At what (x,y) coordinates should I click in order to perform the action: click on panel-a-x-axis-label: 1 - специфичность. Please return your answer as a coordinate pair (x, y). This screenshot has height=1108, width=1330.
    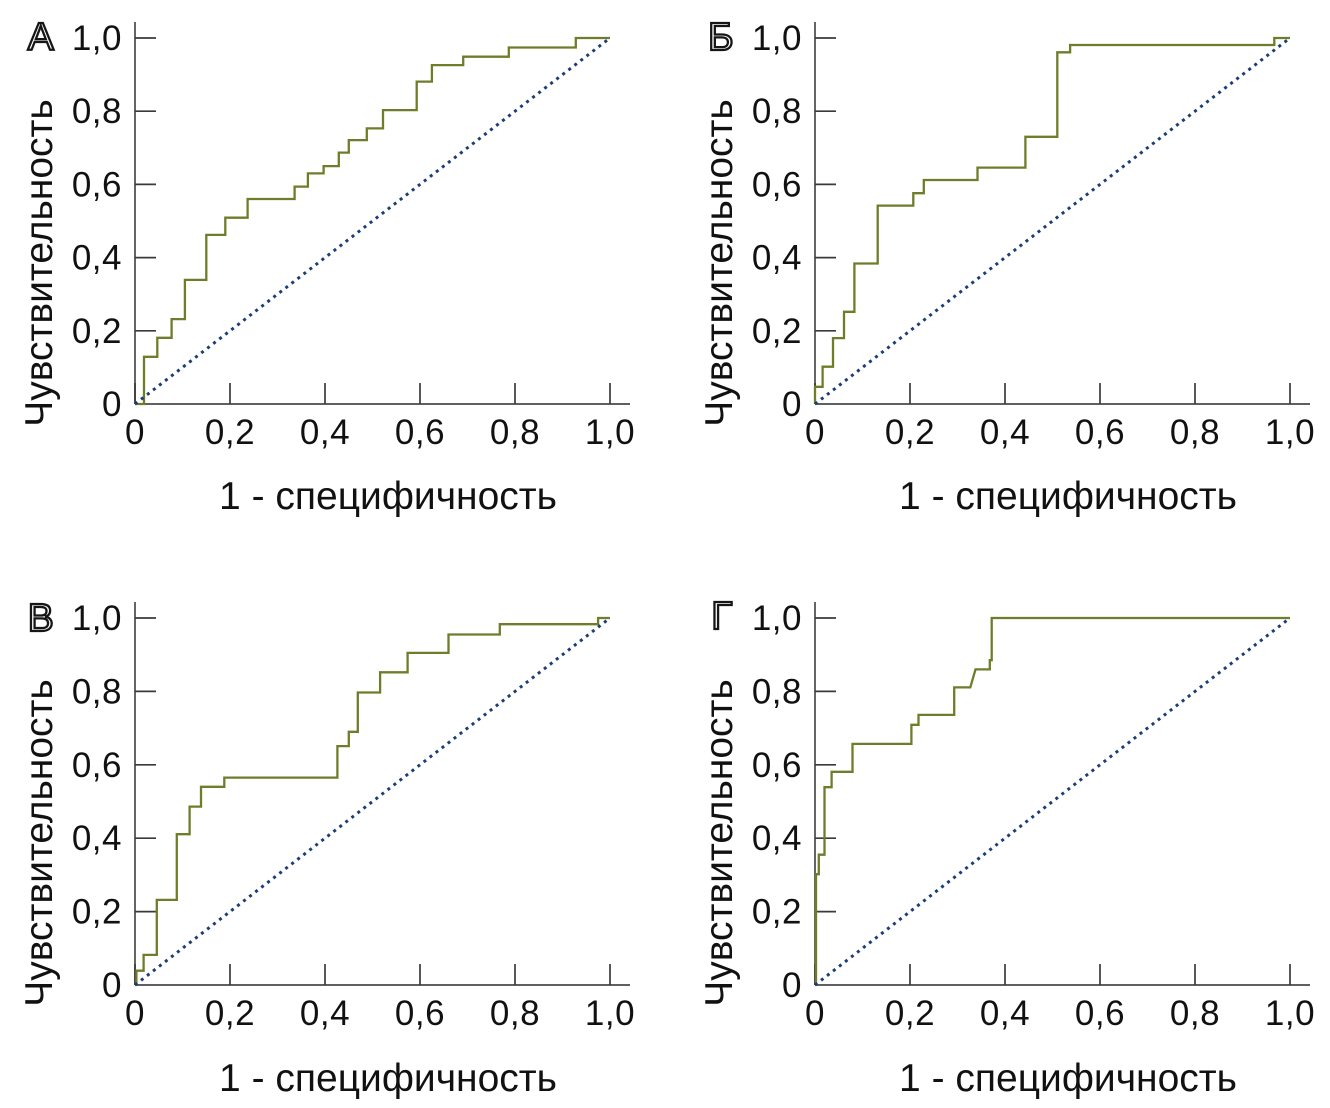
    Looking at the image, I should click on (388, 496).